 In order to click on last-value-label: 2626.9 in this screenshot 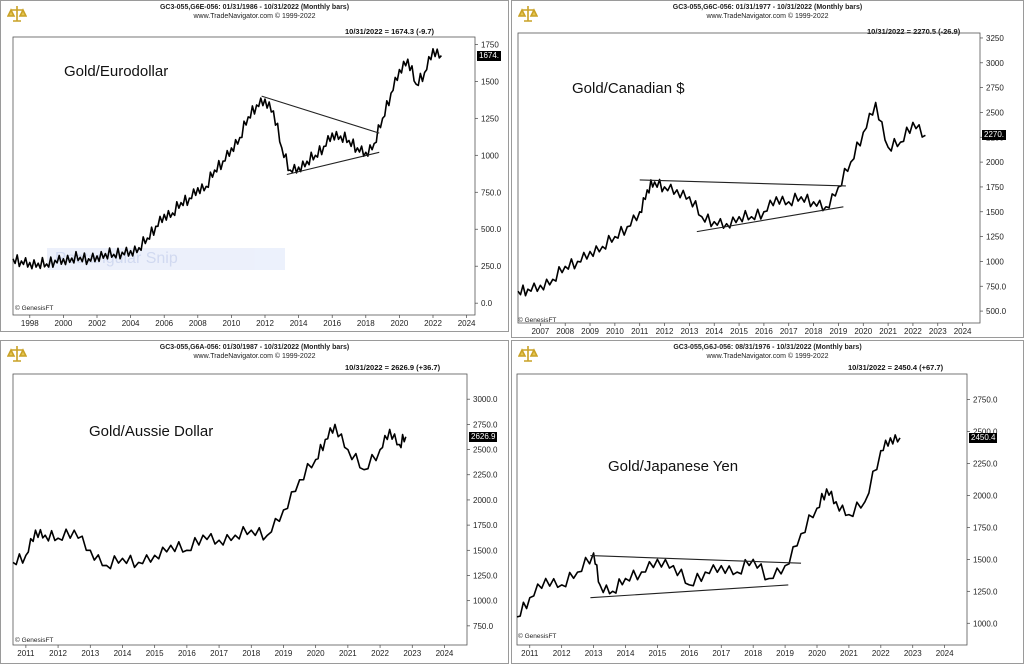, I will do `click(483, 436)`.